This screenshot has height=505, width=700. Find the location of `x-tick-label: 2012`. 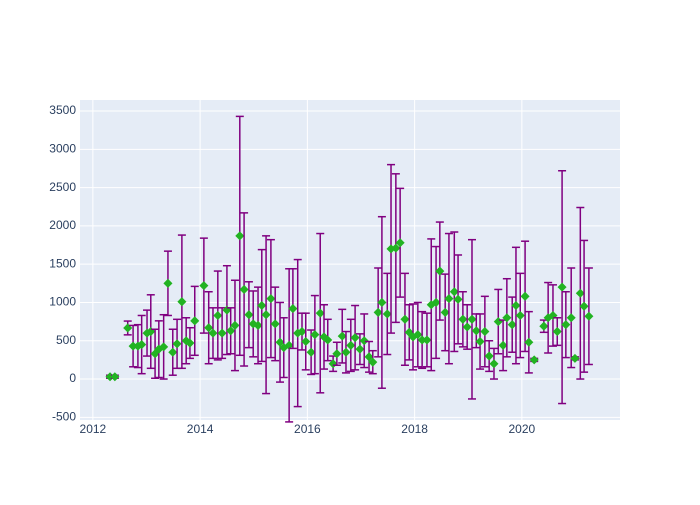

x-tick-label: 2012 is located at coordinates (93, 429).